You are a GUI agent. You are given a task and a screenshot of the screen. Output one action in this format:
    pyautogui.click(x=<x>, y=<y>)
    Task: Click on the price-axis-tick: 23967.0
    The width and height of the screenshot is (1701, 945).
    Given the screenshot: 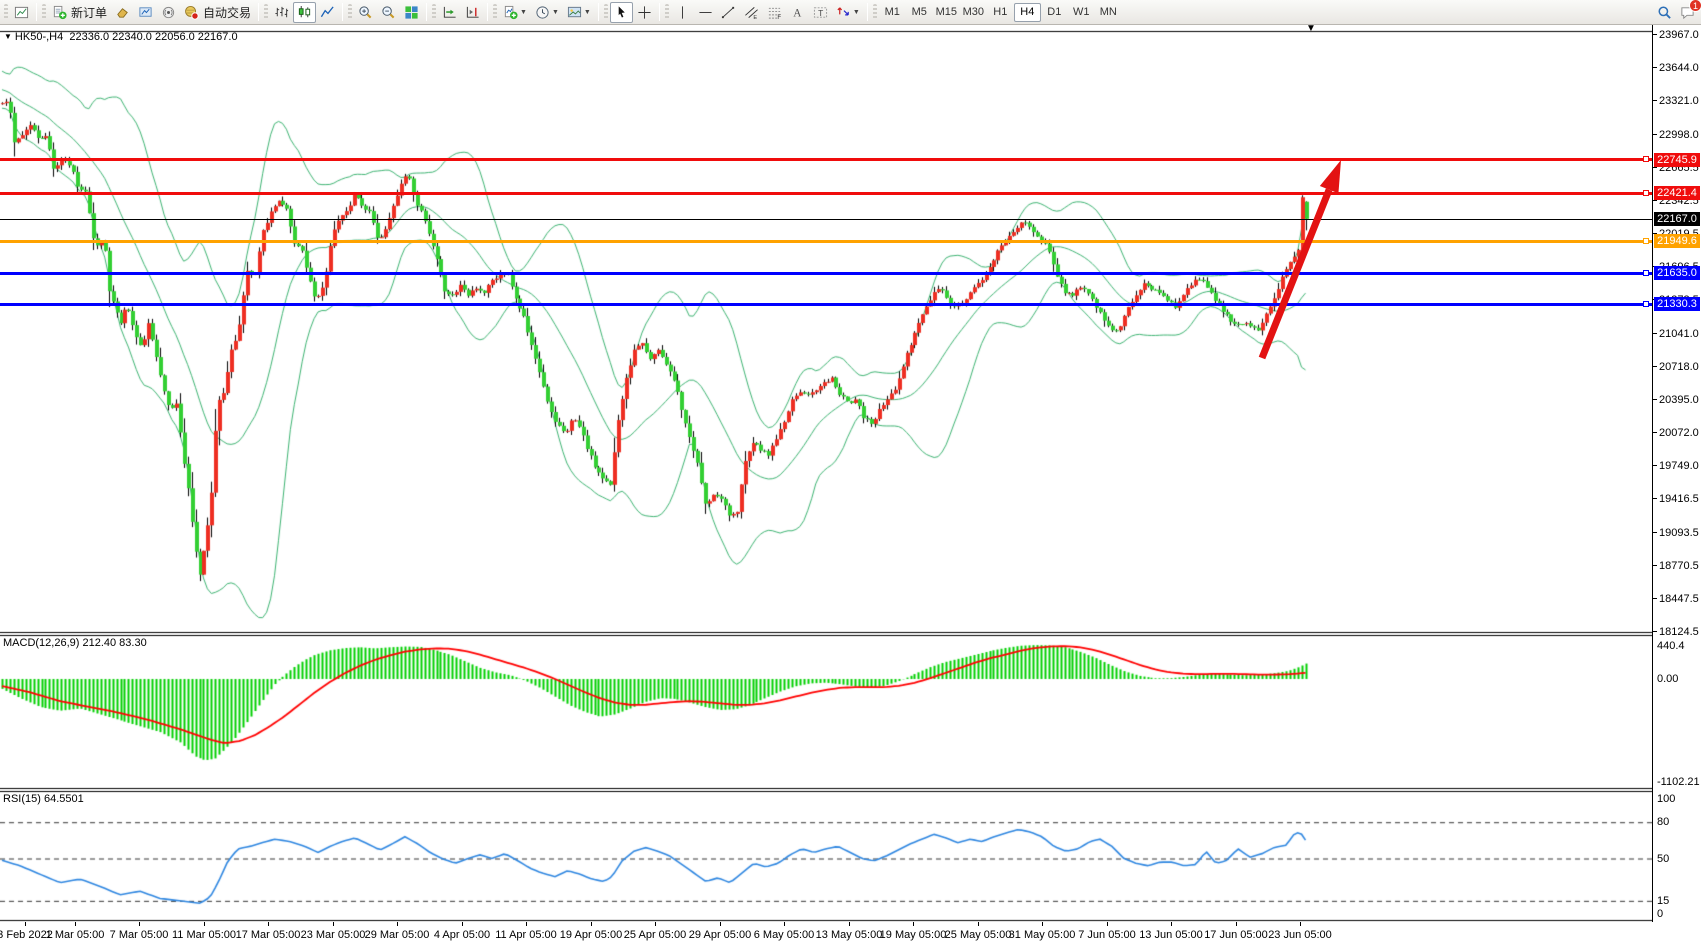 What is the action you would take?
    pyautogui.click(x=1676, y=35)
    